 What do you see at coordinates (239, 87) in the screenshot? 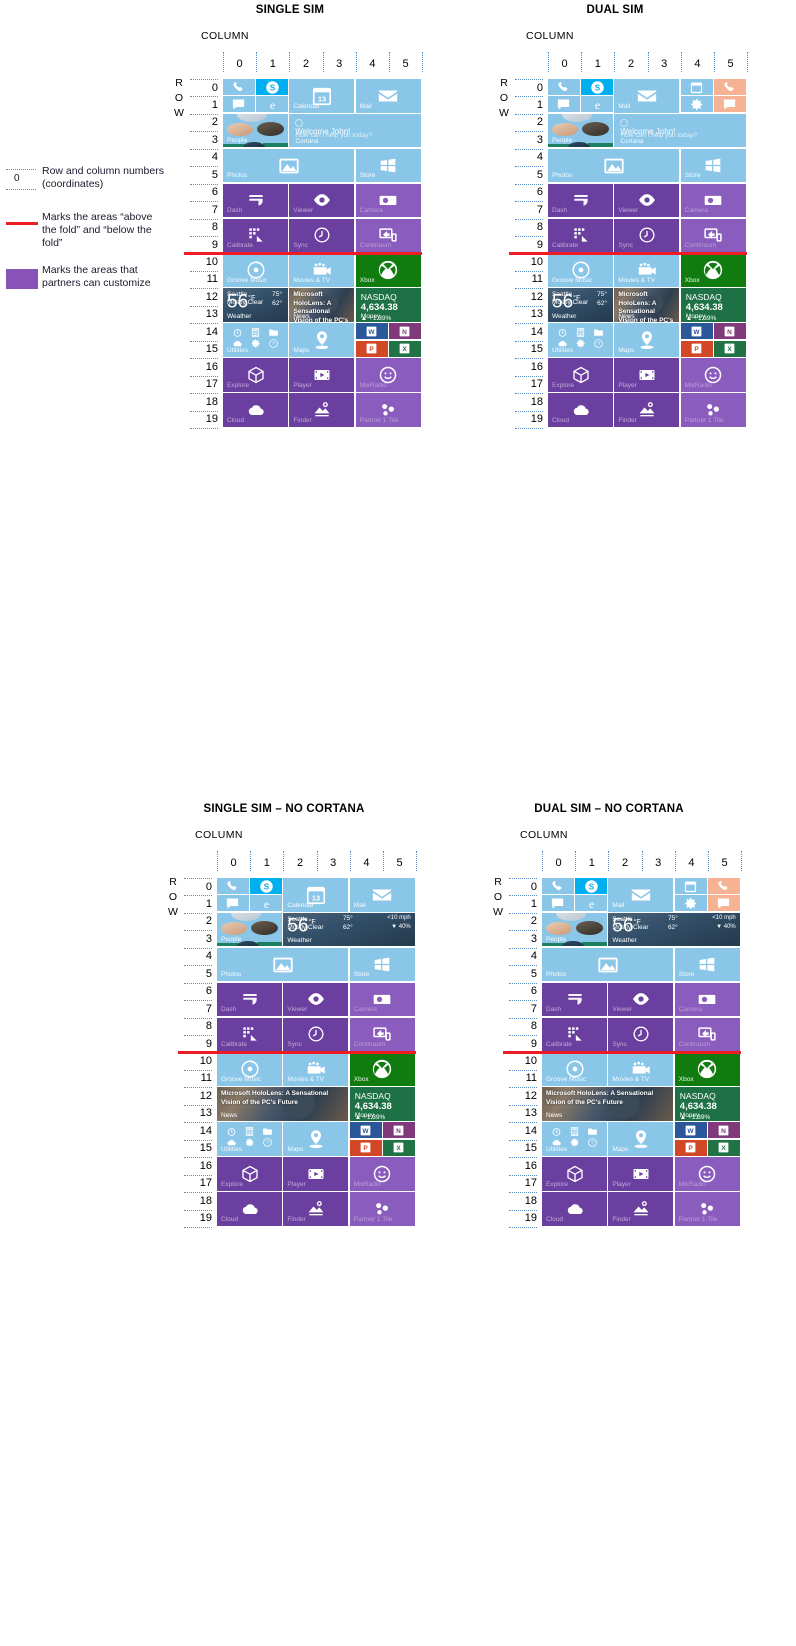
I see `tile-phone` at bounding box center [239, 87].